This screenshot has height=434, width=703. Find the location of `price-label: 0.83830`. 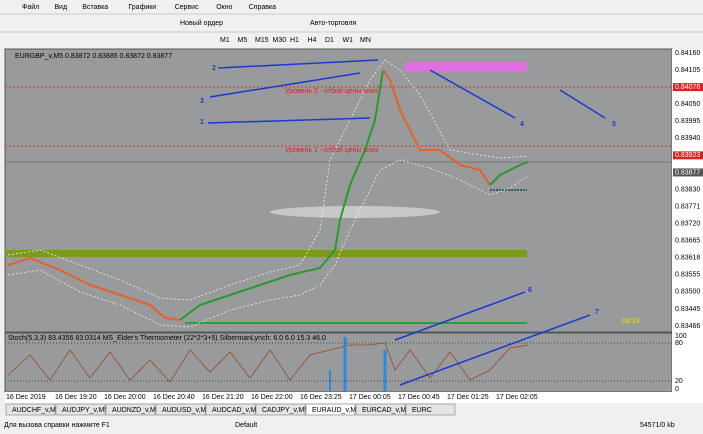

price-label: 0.83830 is located at coordinates (687, 189).